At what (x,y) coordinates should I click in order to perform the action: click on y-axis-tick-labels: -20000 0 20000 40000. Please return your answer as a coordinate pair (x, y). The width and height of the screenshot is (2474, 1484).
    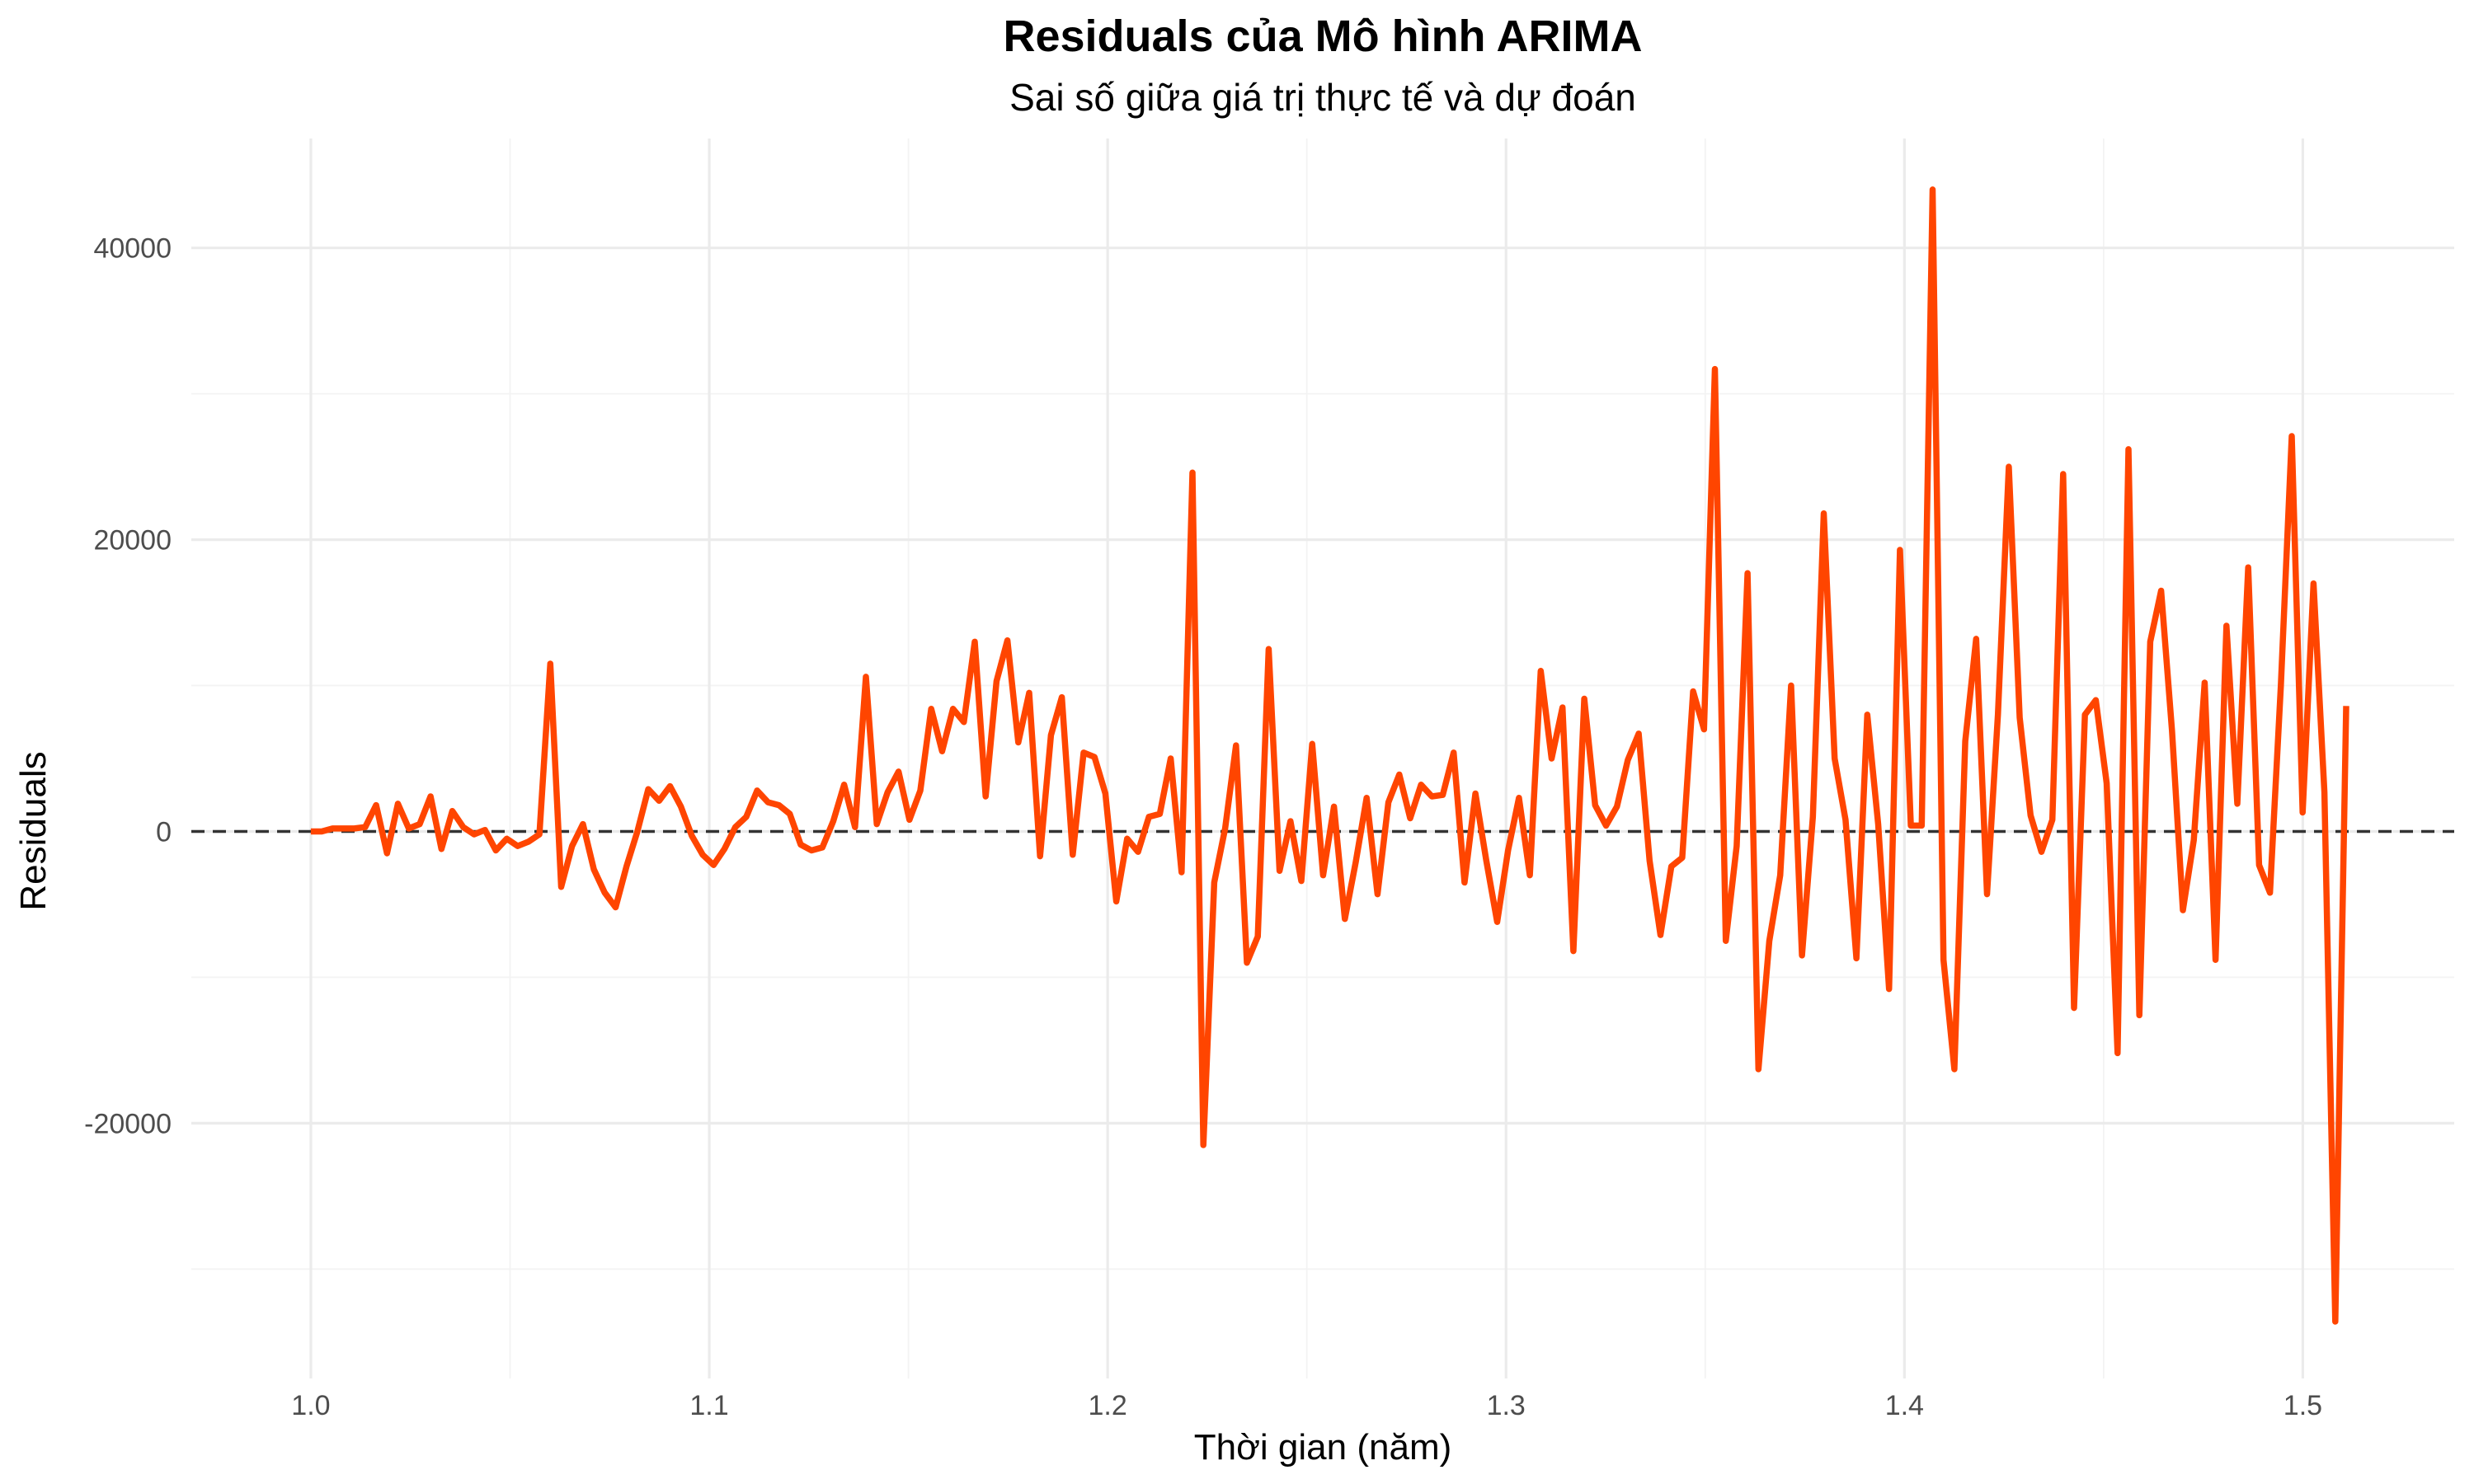
    Looking at the image, I should click on (128, 686).